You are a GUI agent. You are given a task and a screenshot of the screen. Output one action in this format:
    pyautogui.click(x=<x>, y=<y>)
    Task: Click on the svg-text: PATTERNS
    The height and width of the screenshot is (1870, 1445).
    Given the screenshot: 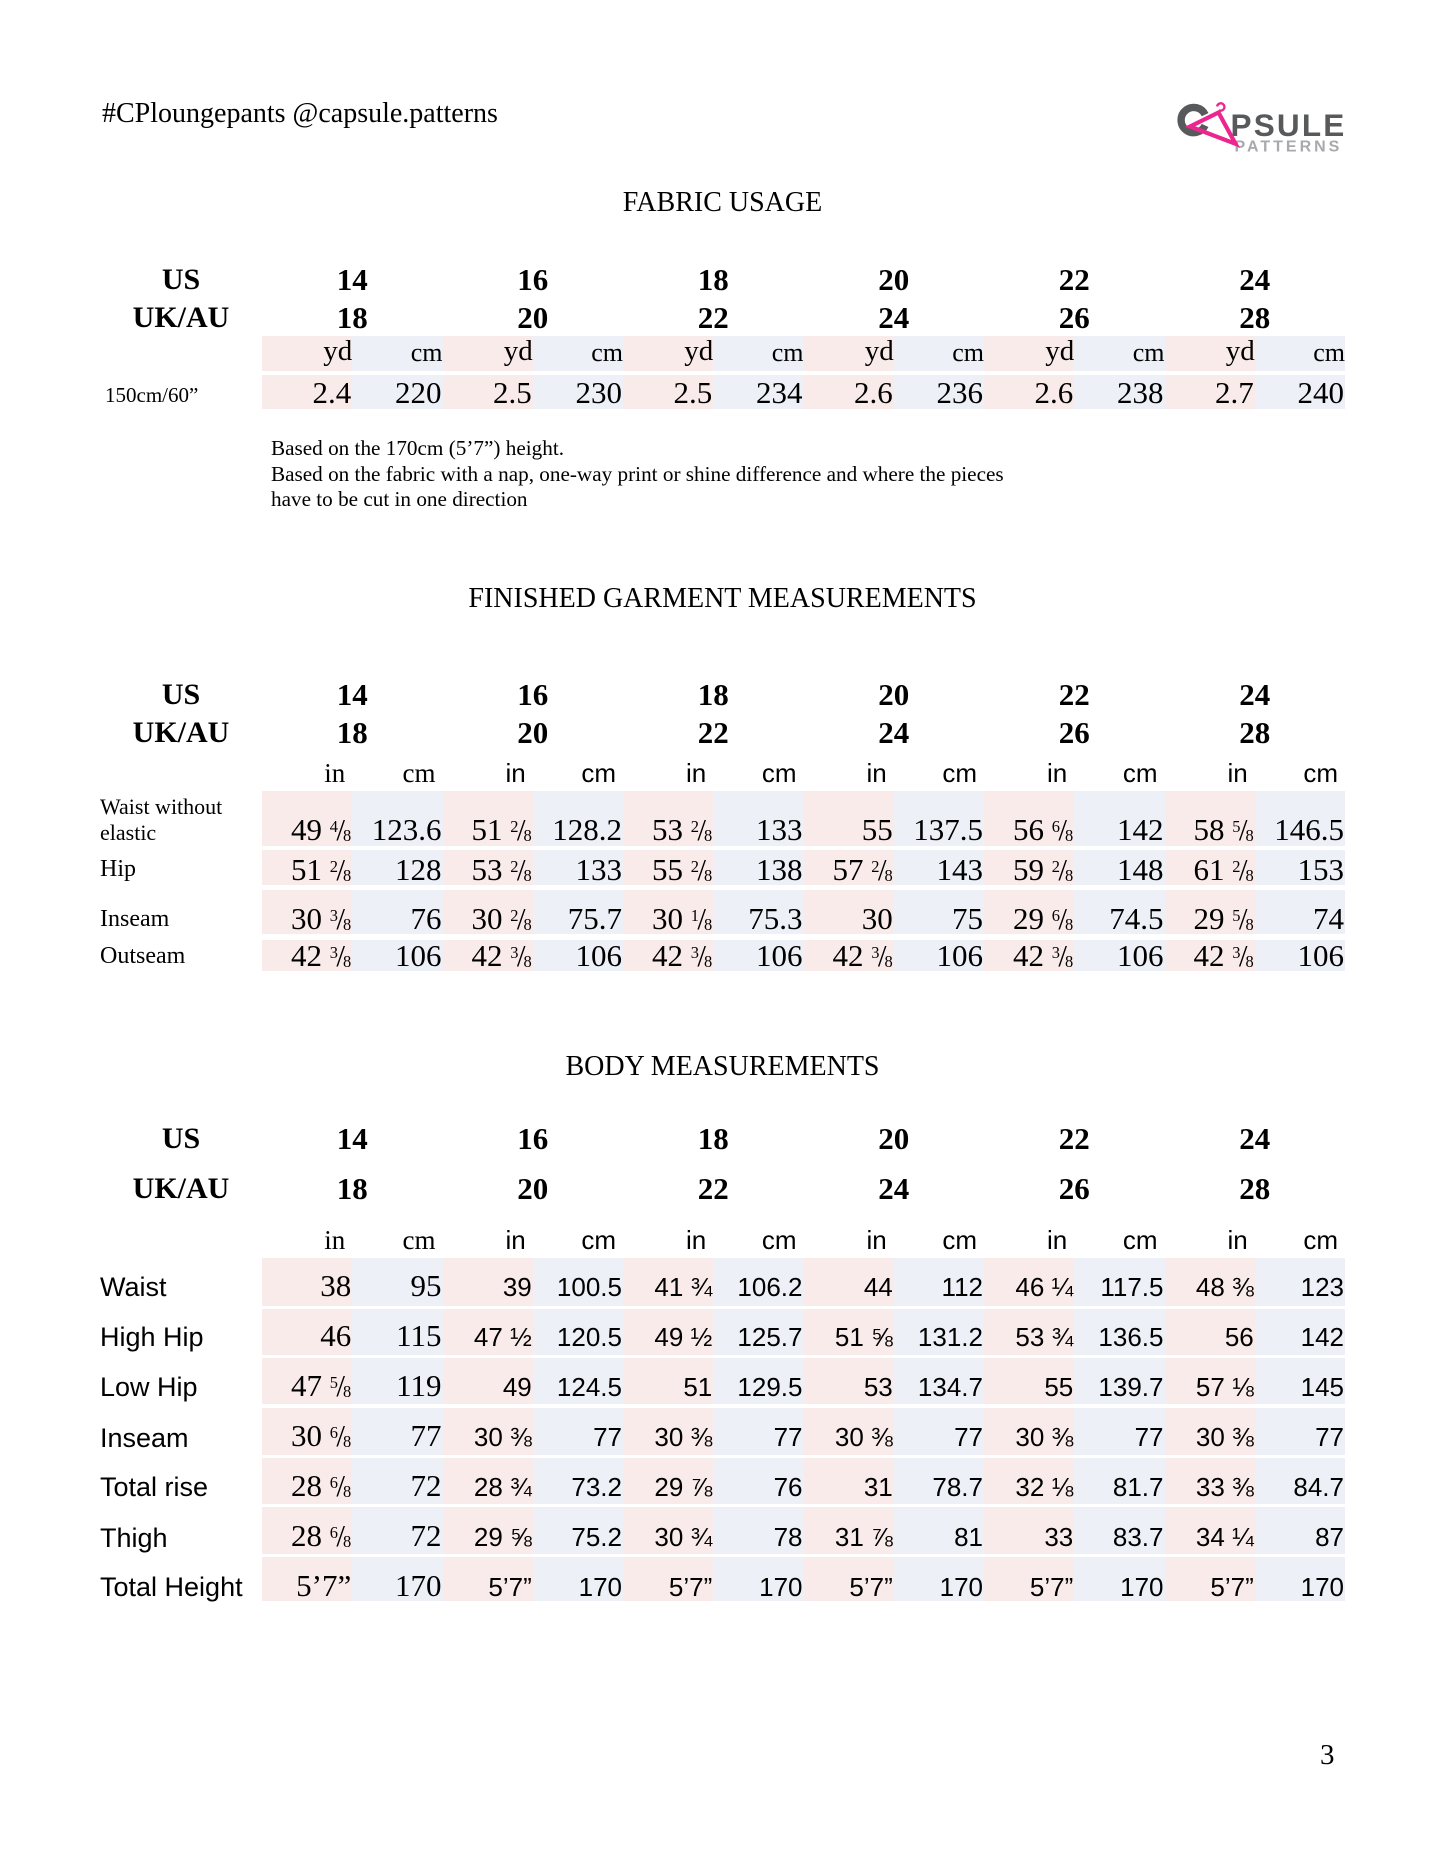 What is the action you would take?
    pyautogui.click(x=1289, y=147)
    